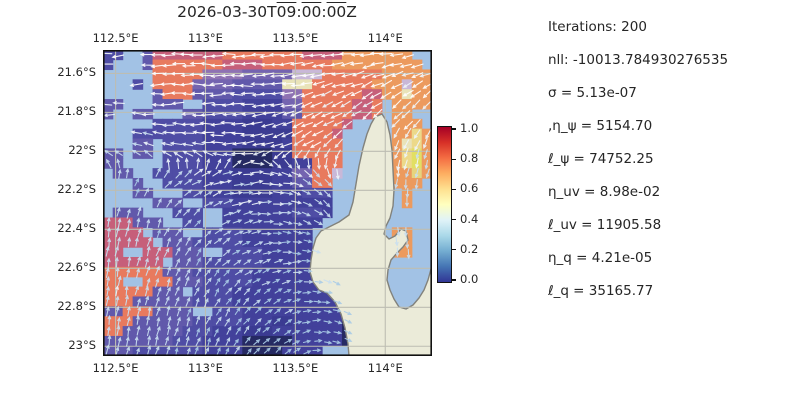  I want to click on y-tick-label: 22.2°S, so click(76, 189).